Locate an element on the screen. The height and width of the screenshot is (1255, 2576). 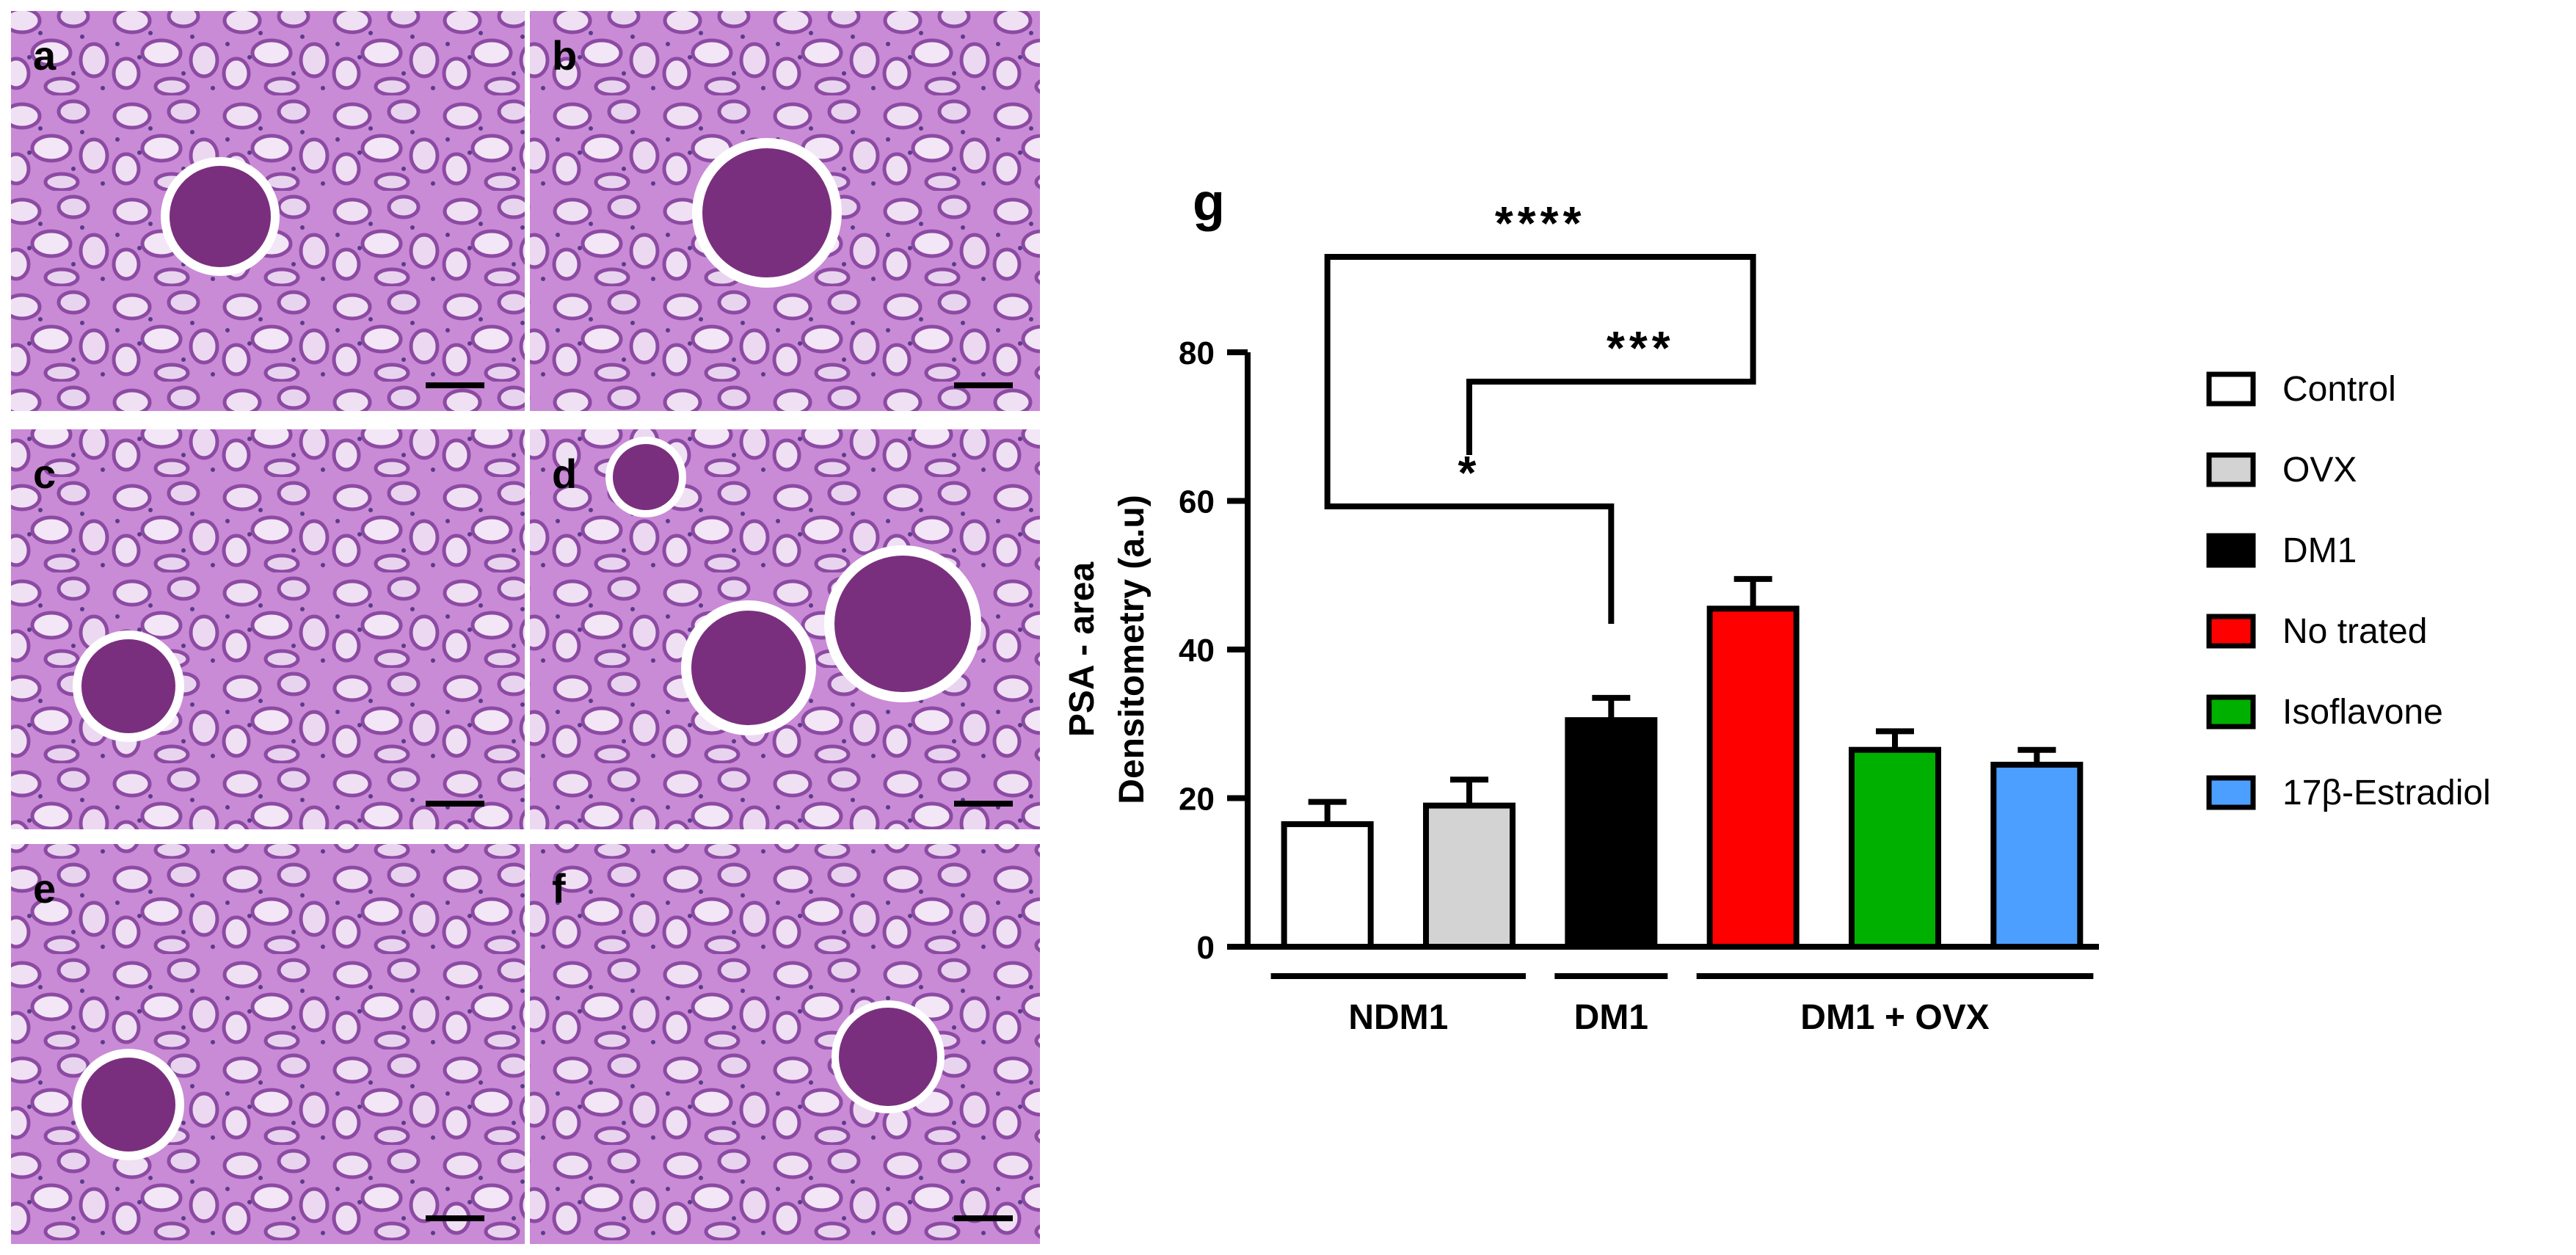
y-axis-ticks: 0 20 40 60 80 is located at coordinates (1213, 650).